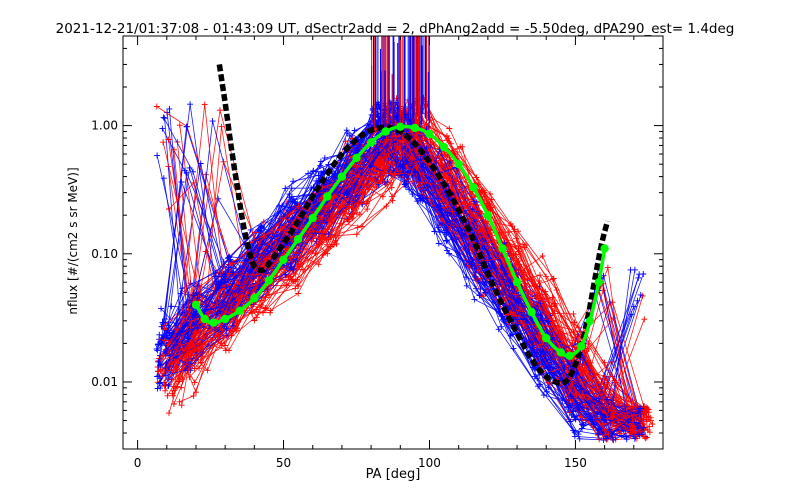  What do you see at coordinates (138, 463) in the screenshot?
I see `x-tick-label: 0` at bounding box center [138, 463].